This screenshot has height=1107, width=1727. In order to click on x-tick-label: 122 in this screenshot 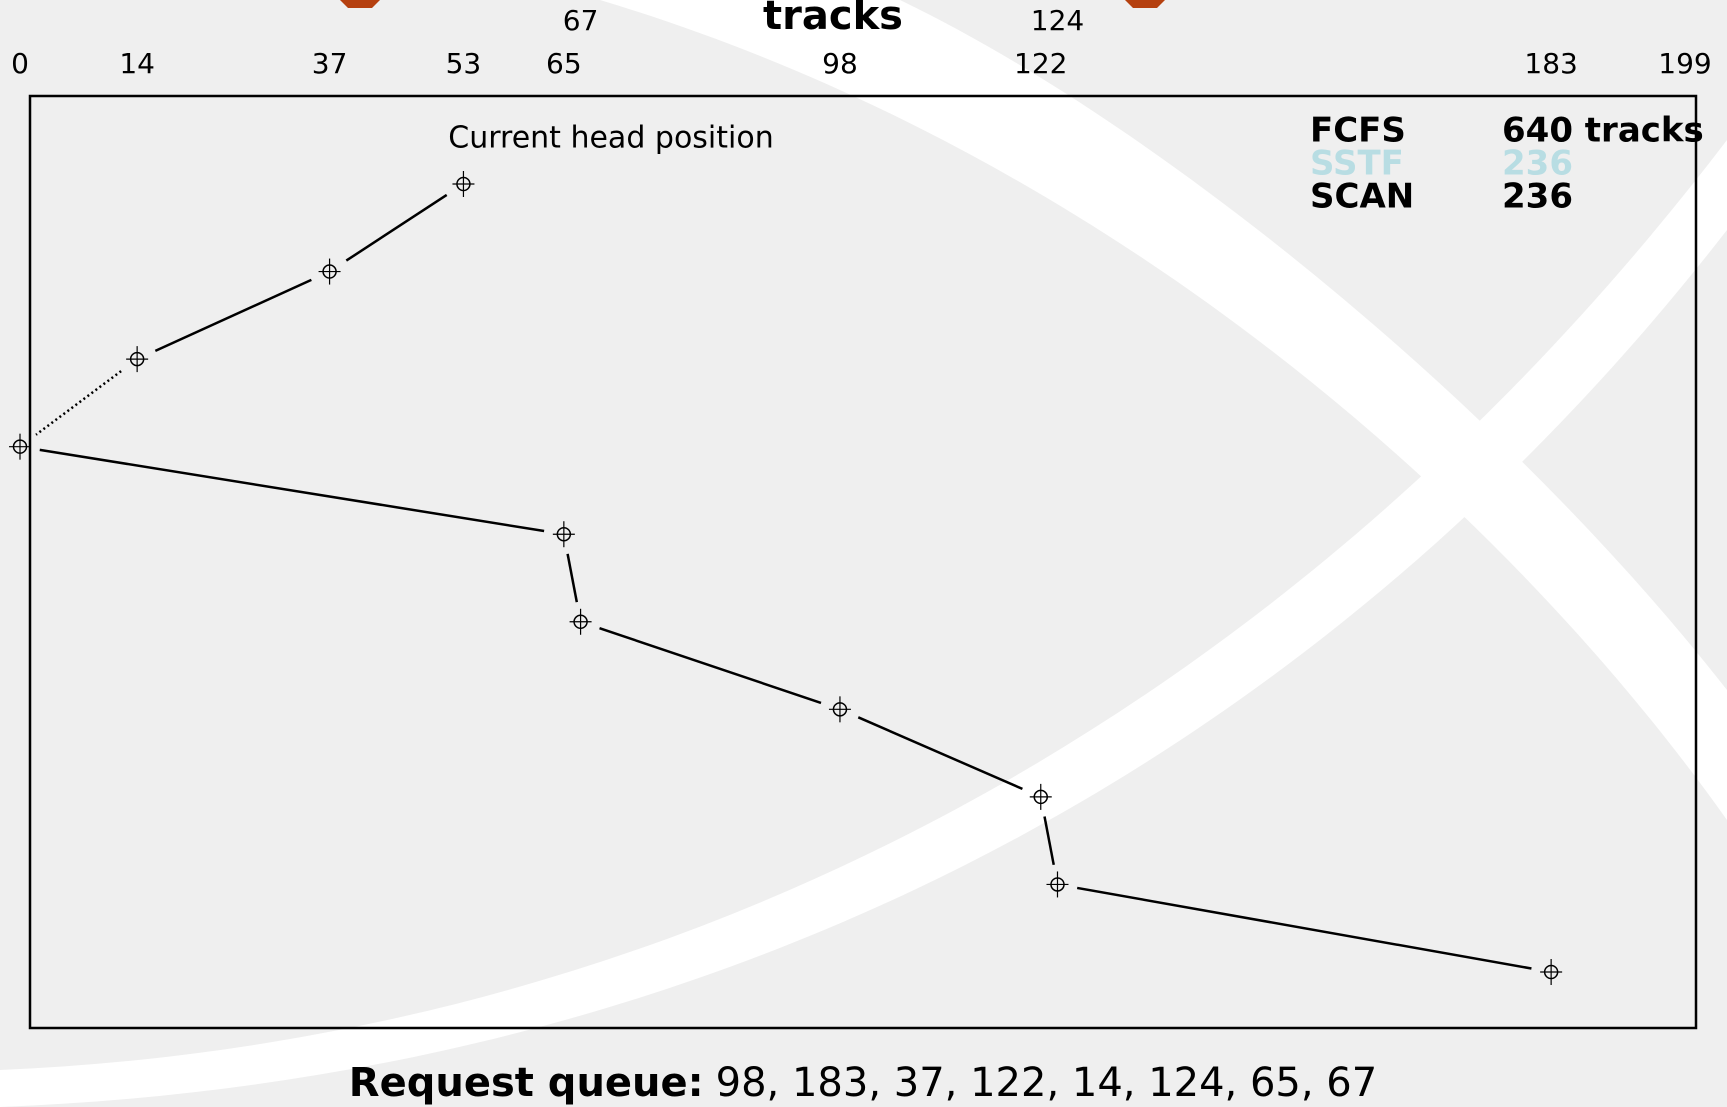, I will do `click(1040, 63)`.